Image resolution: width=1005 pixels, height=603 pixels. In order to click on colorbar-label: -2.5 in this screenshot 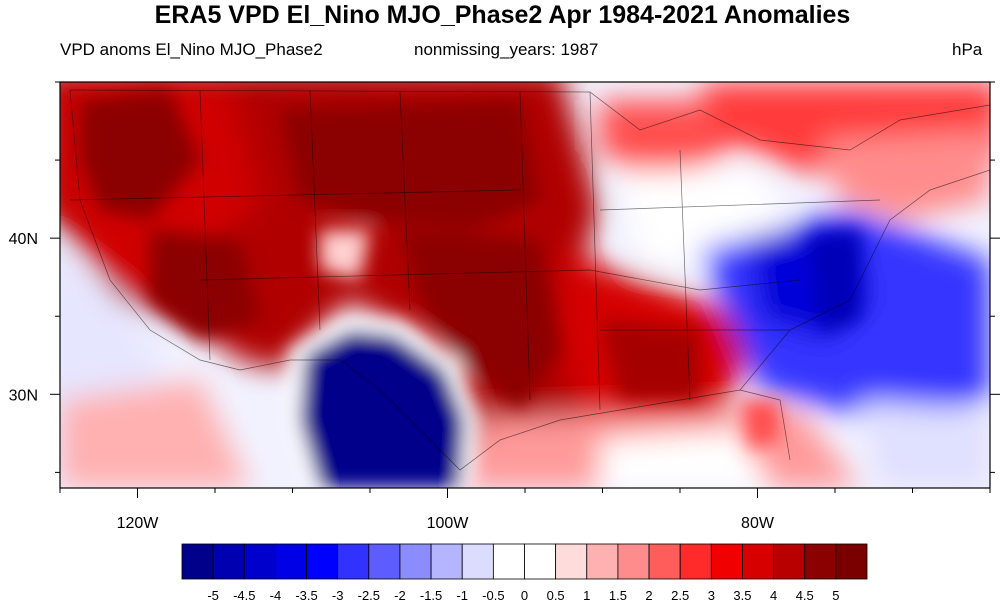, I will do `click(369, 595)`.